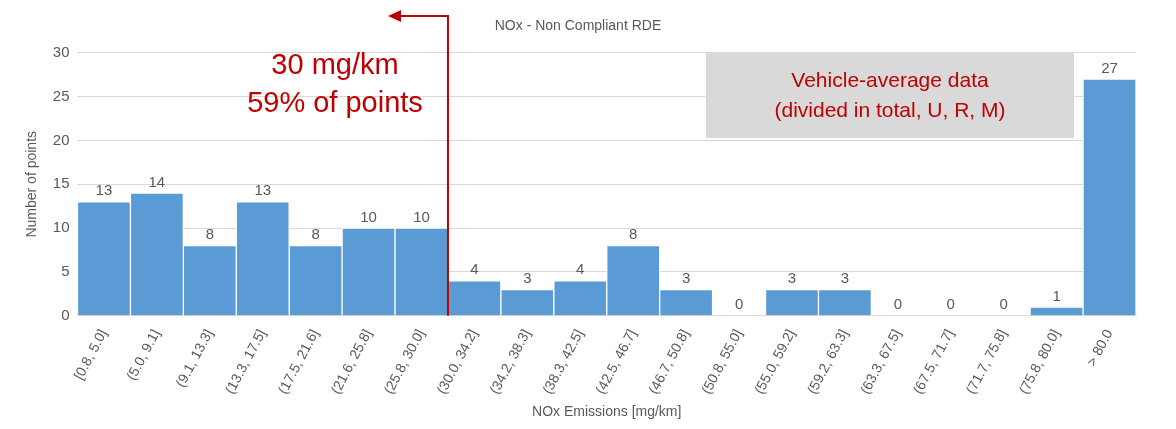 The width and height of the screenshot is (1176, 429). Describe the element at coordinates (65, 314) in the screenshot. I see `y-tick-label: 0` at that location.